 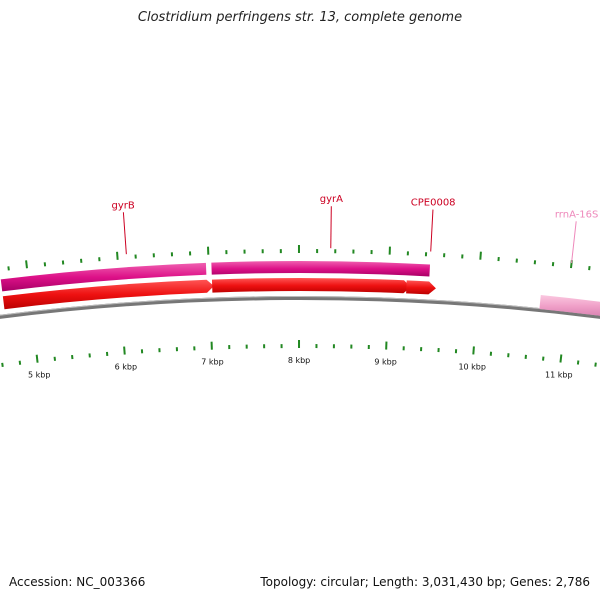 I want to click on gyrB-label: gyrB, so click(x=122, y=205).